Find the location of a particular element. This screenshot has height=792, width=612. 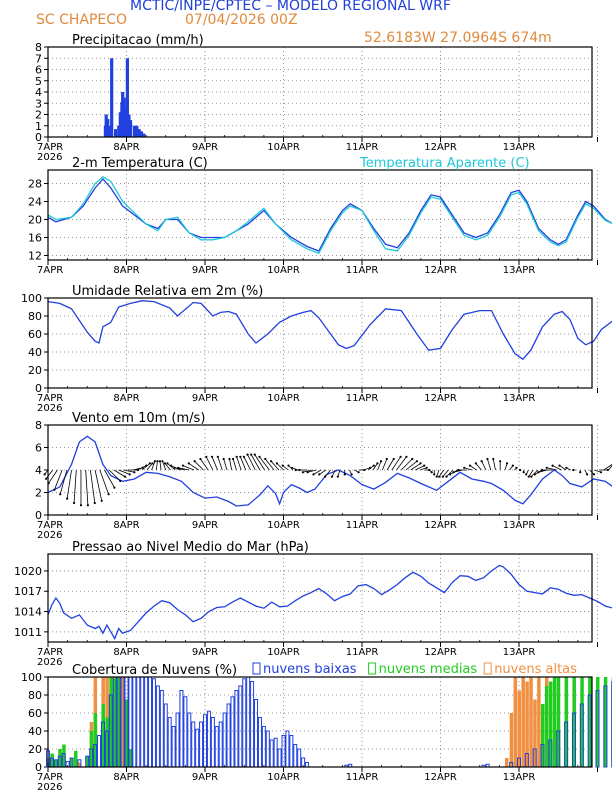

y-tick-label: 4 is located at coordinates (38, 92).